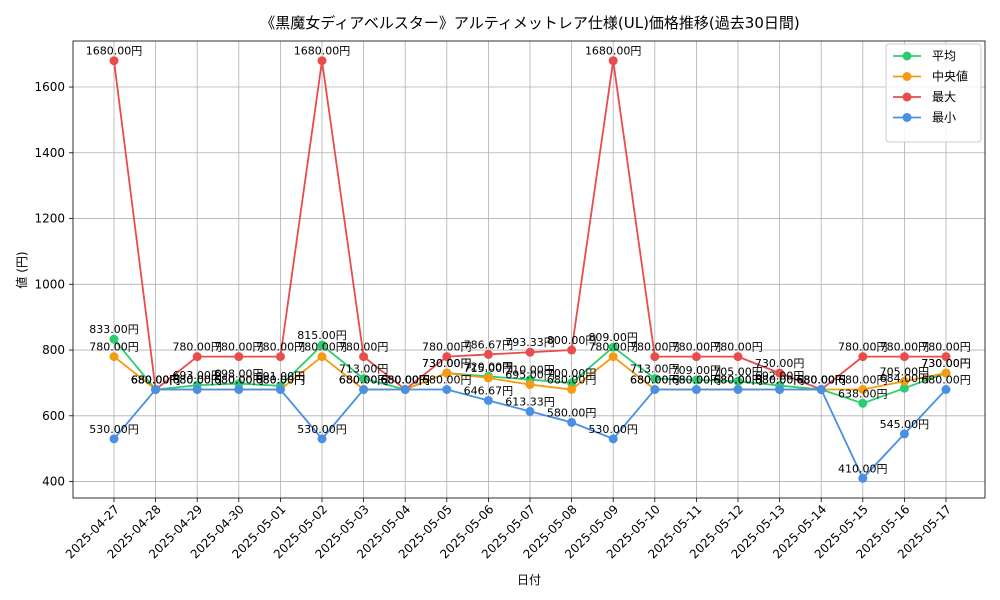 This screenshot has width=1000, height=600. I want to click on data-label: 613.33円, so click(530, 401).